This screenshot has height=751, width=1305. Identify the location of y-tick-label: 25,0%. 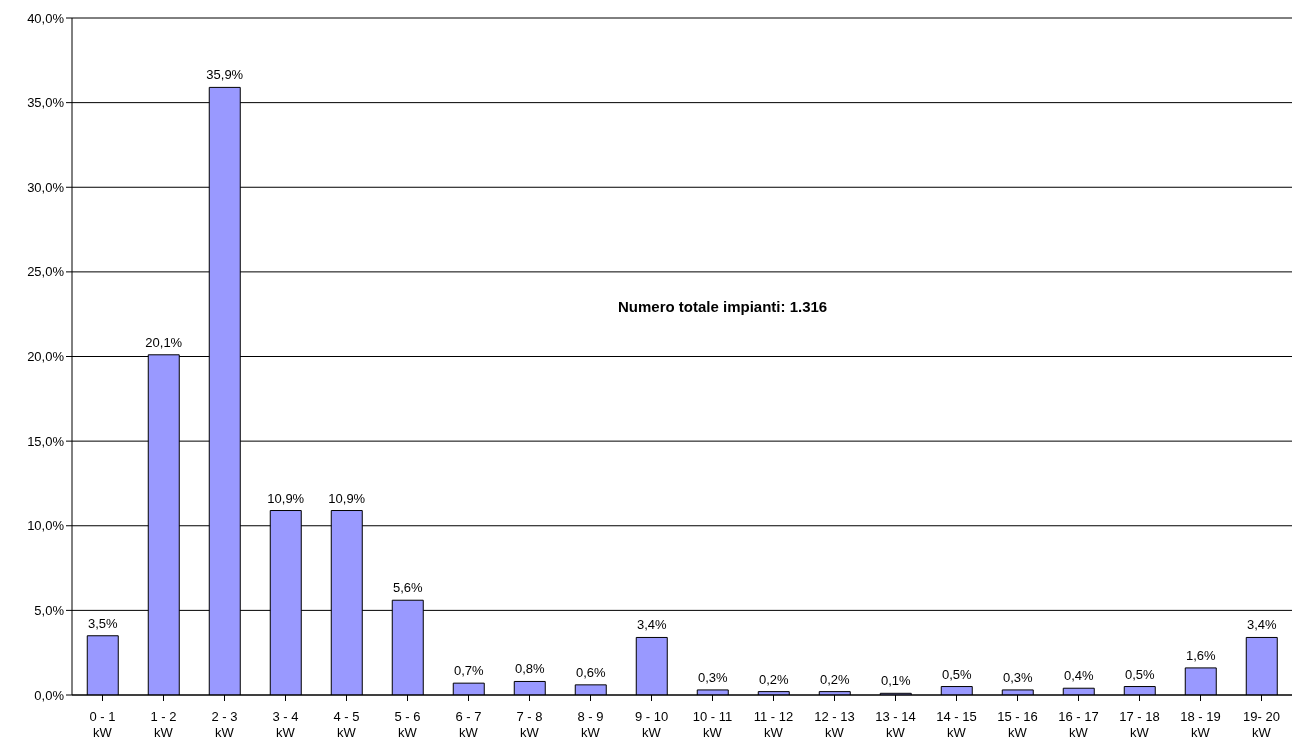
(46, 272).